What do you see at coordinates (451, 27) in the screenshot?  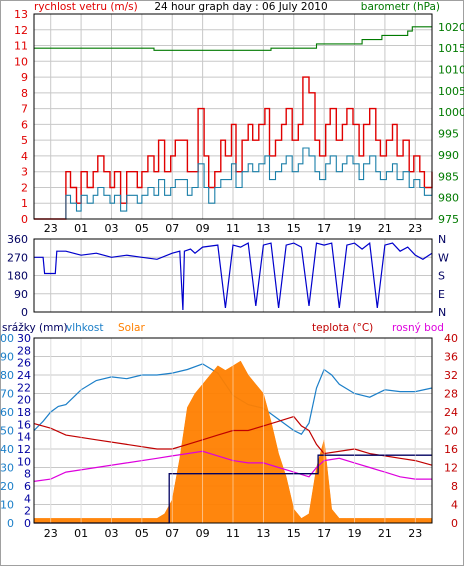 I see `pressure-tick-label: 1020` at bounding box center [451, 27].